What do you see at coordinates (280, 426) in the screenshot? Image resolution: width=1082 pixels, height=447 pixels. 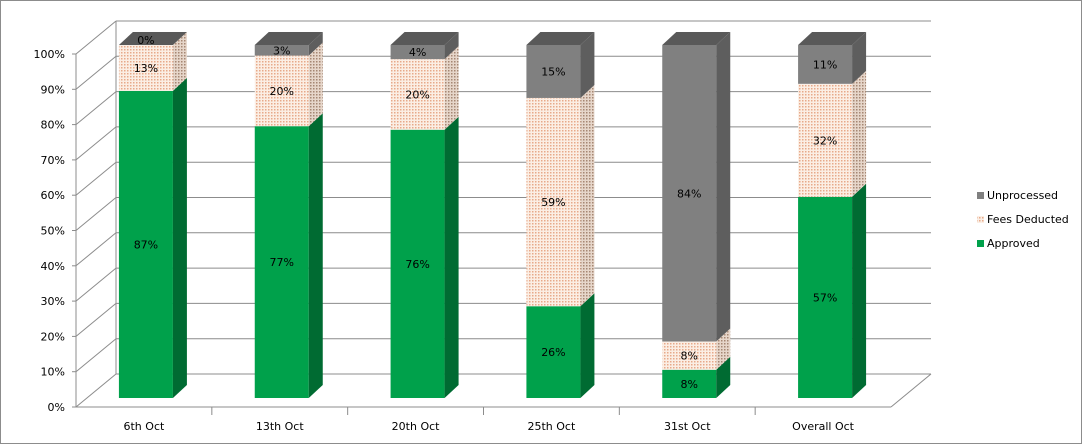 I see `x-tick-label: 13th Oct` at bounding box center [280, 426].